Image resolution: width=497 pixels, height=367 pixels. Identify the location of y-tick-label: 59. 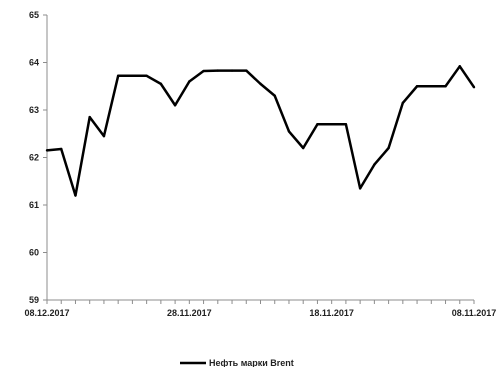
(34, 300).